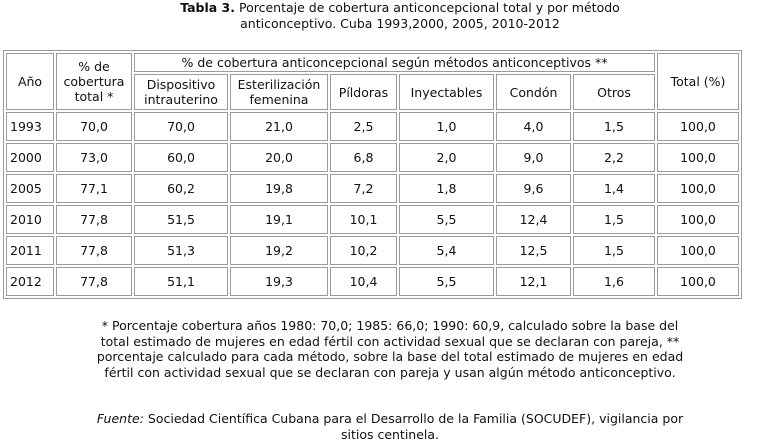 The width and height of the screenshot is (771, 446). What do you see at coordinates (614, 157) in the screenshot?
I see `method-value-cell: 2,2` at bounding box center [614, 157].